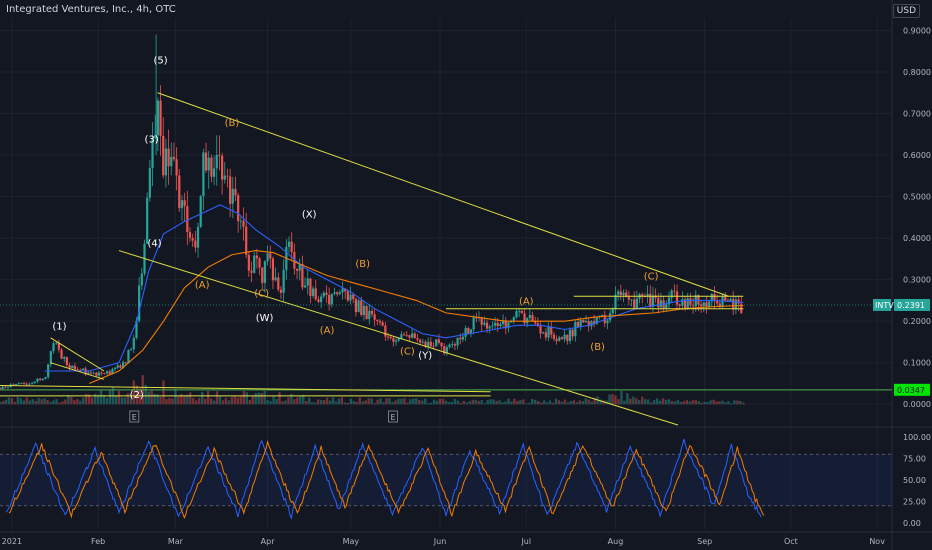 Image resolution: width=932 pixels, height=550 pixels. What do you see at coordinates (155, 243) in the screenshot?
I see `wave-label: (4)` at bounding box center [155, 243].